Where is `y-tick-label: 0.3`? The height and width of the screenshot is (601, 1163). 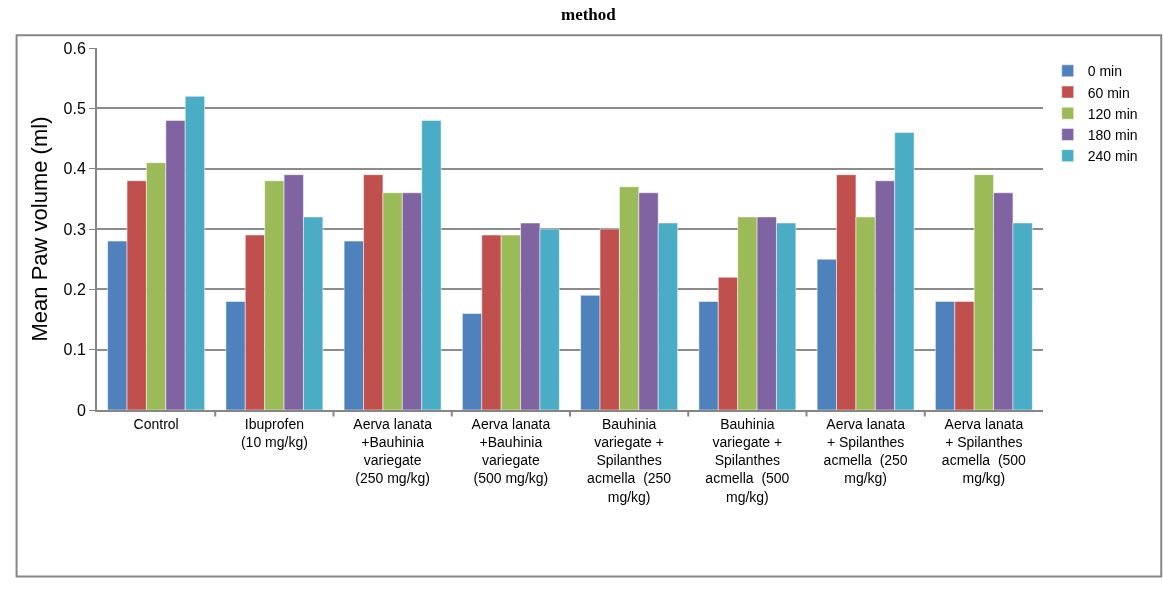
y-tick-label: 0.3 is located at coordinates (74, 229).